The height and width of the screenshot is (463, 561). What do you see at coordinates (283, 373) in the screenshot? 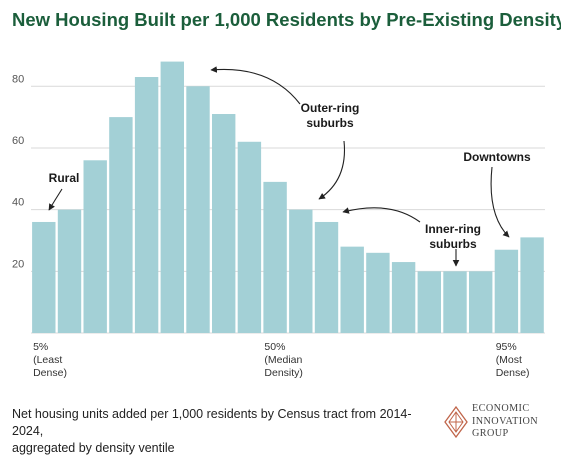
I see `x-tick-label: Density)` at bounding box center [283, 373].